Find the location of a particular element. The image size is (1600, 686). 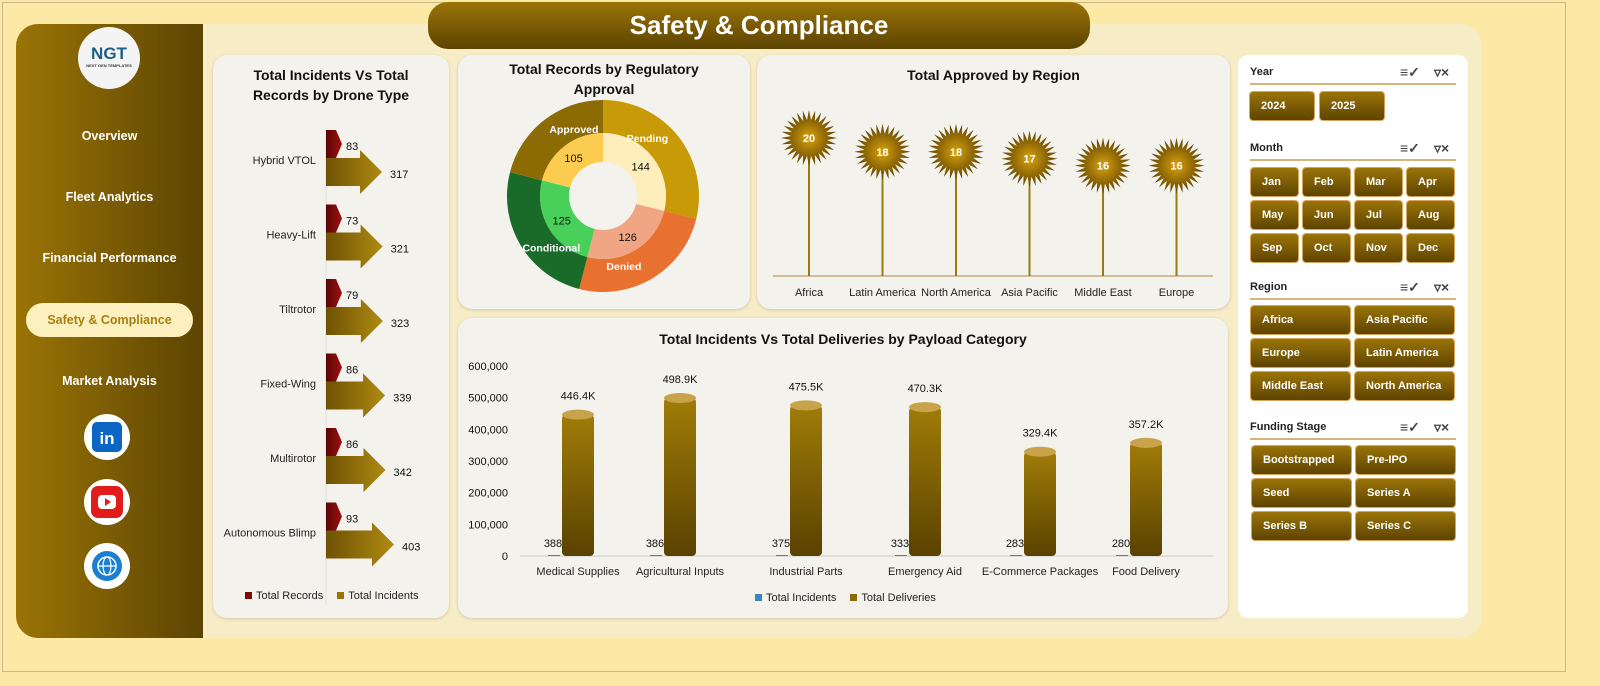

incidents-value-label: 283 is located at coordinates (1015, 544).